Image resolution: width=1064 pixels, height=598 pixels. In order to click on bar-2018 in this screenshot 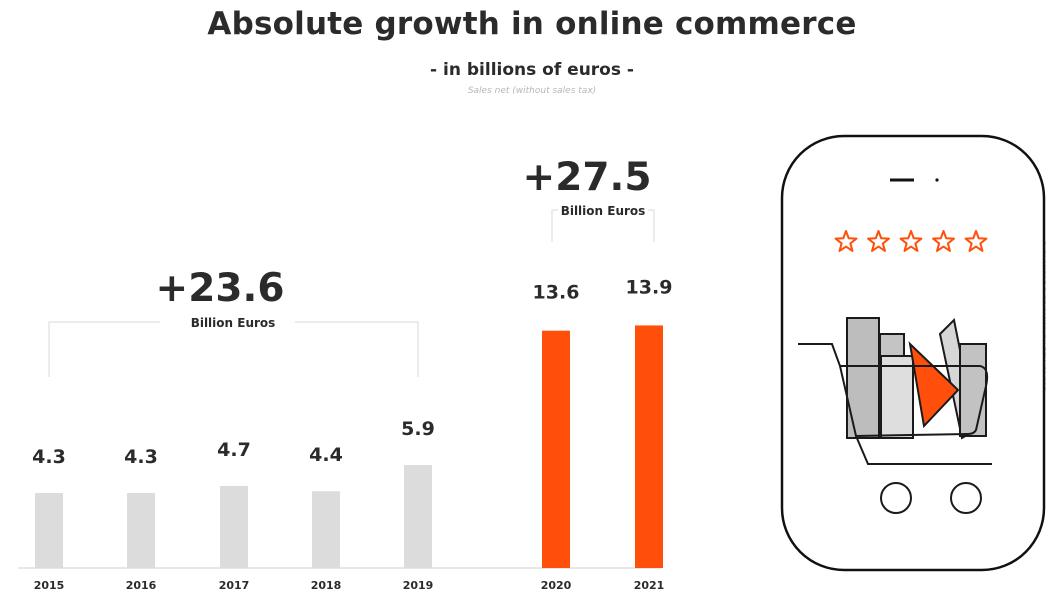, I will do `click(326, 529)`.